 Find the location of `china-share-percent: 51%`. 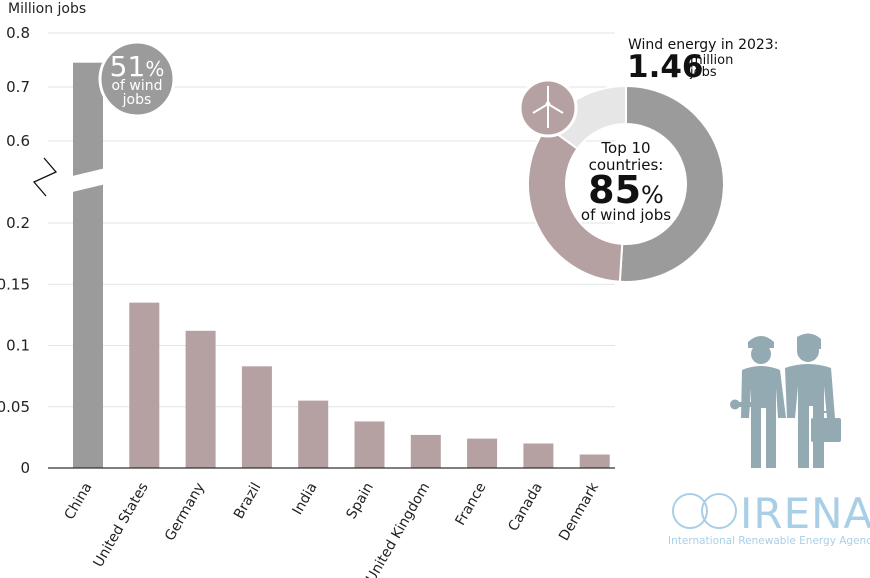

china-share-percent: 51% is located at coordinates (137, 66).